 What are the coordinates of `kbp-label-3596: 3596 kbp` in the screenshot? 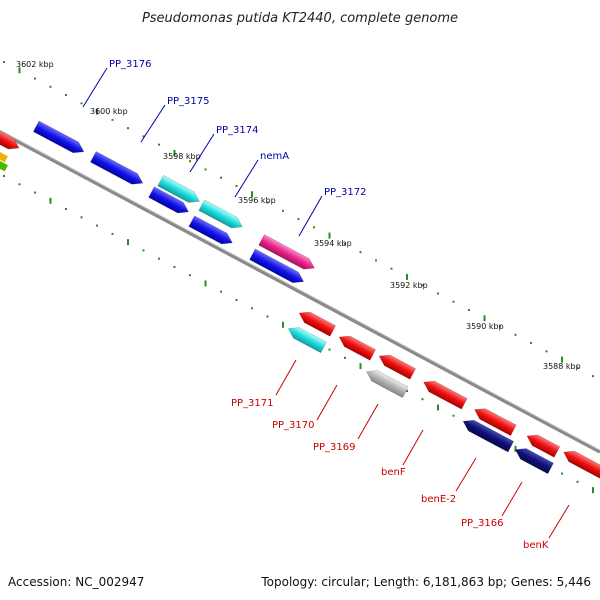 It's located at (257, 200).